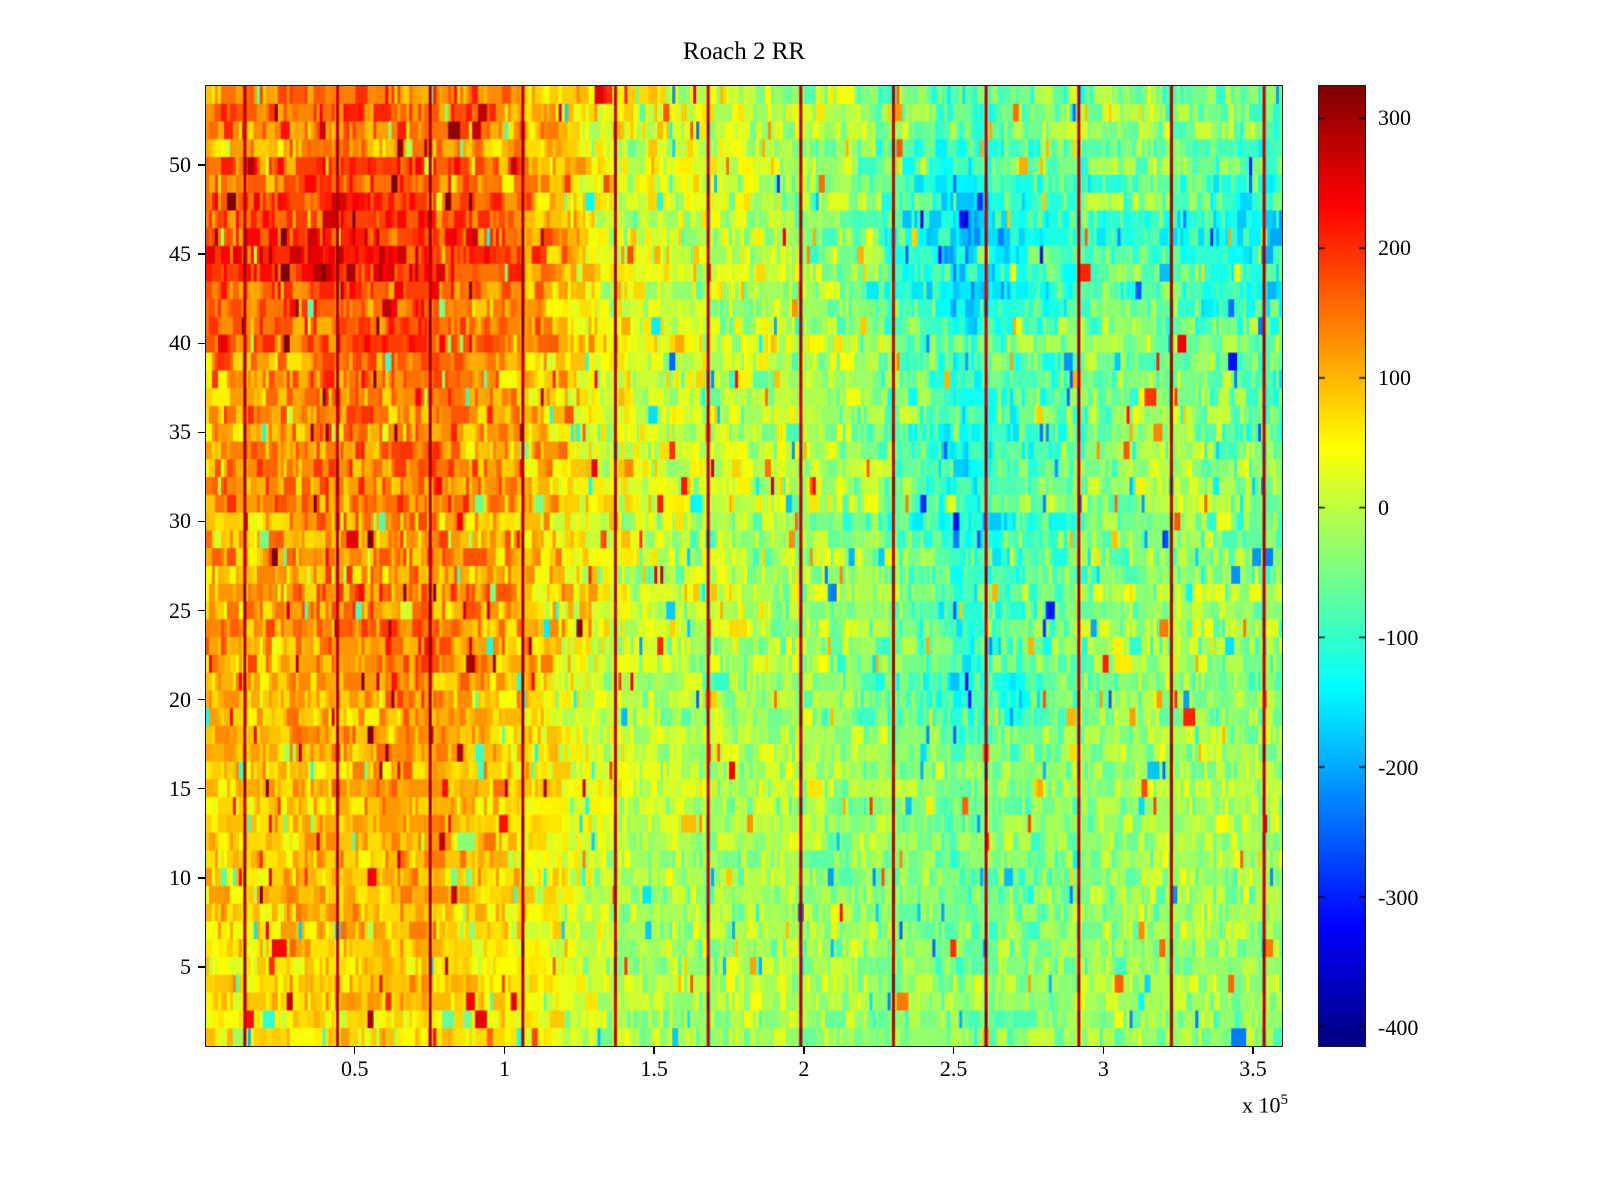  I want to click on y-tick-label: 10, so click(180, 877).